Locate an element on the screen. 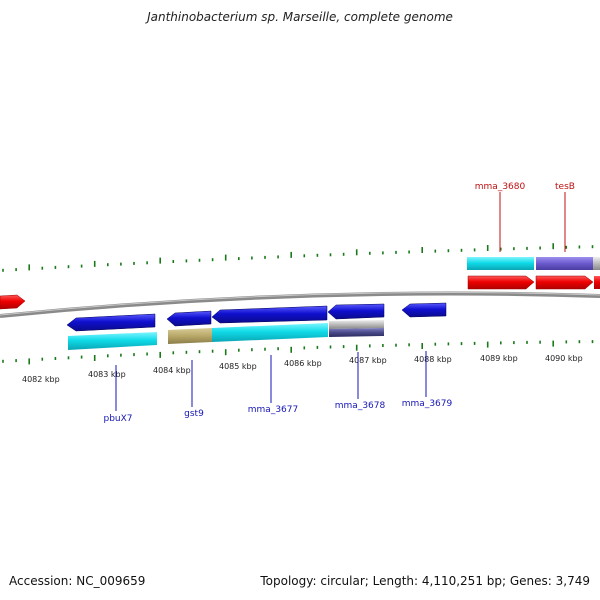 The image size is (600, 600). gene-label-mma-3679: mma_3679 is located at coordinates (427, 404).